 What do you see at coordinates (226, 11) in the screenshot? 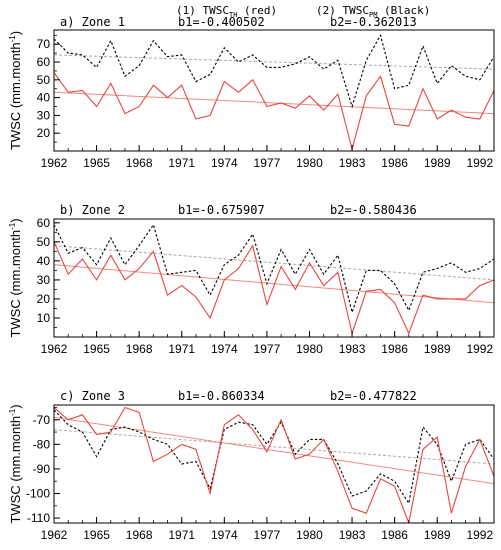
I see `legend-red-label: (1) TWSCTH (red)` at bounding box center [226, 11].